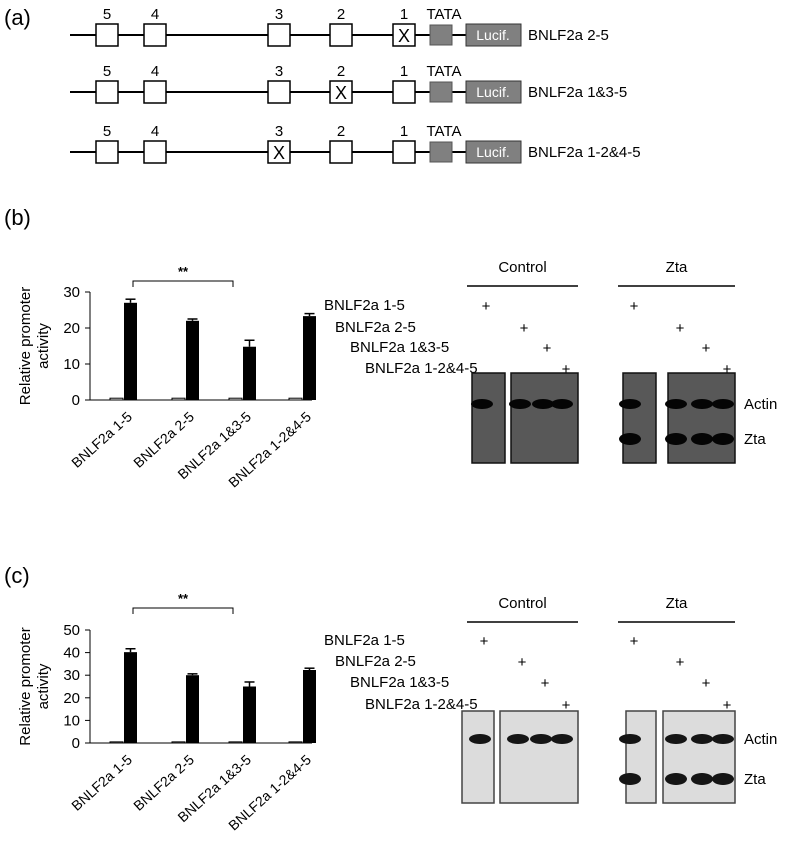 The height and width of the screenshot is (867, 787). Describe the element at coordinates (183, 271) in the screenshot. I see `significance-stars: **` at that location.